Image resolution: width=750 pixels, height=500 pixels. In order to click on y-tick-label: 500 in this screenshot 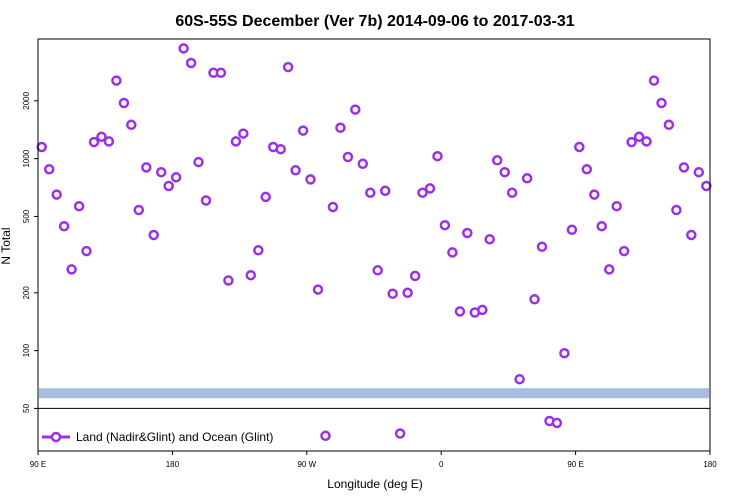, I will do `click(26, 216)`.